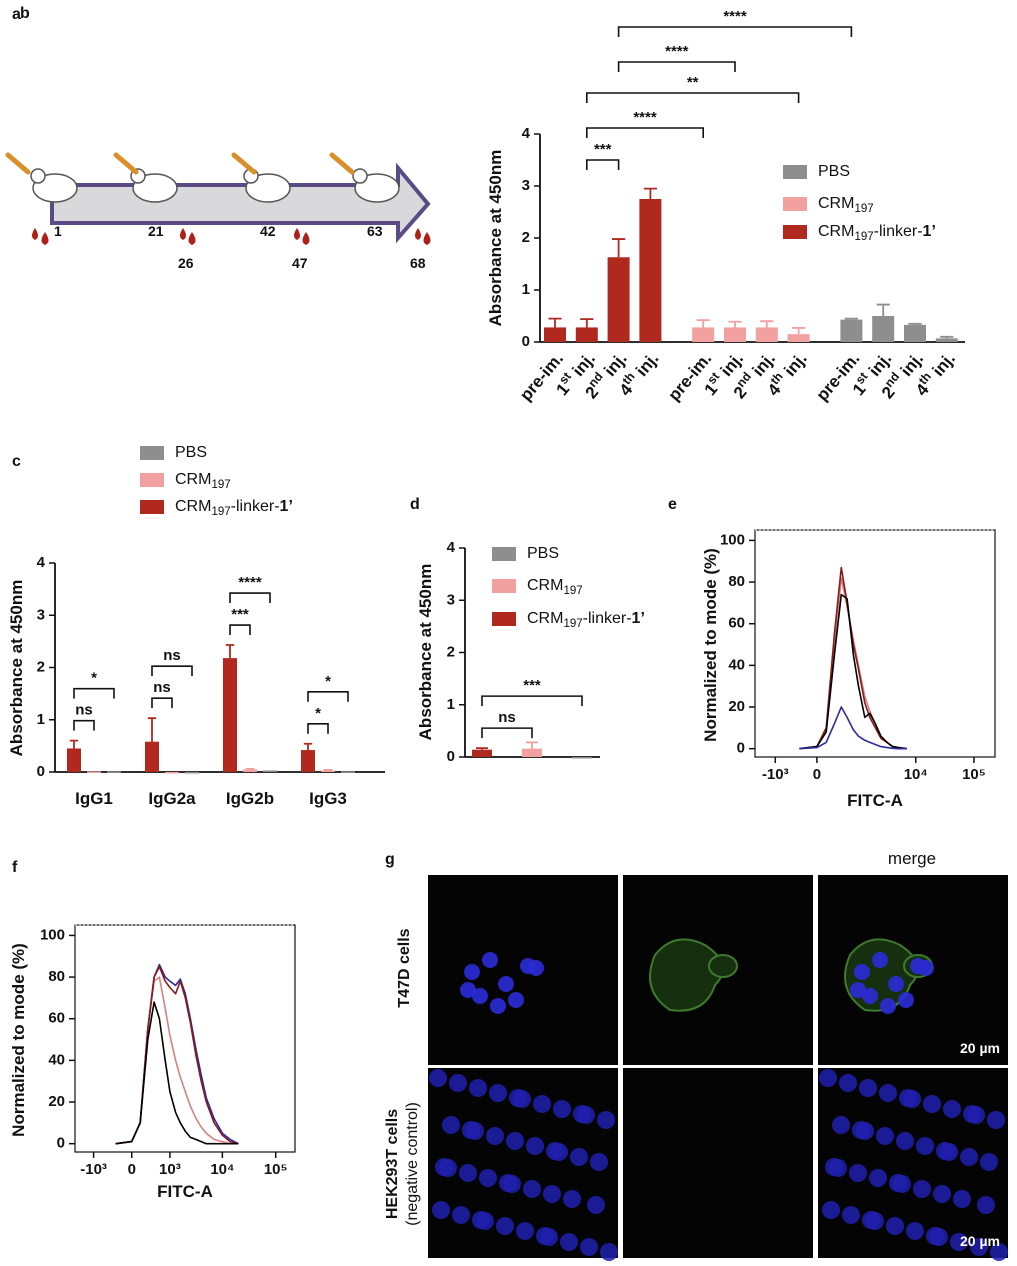  Describe the element at coordinates (25, 13) in the screenshot. I see `panel-label: b` at that location.